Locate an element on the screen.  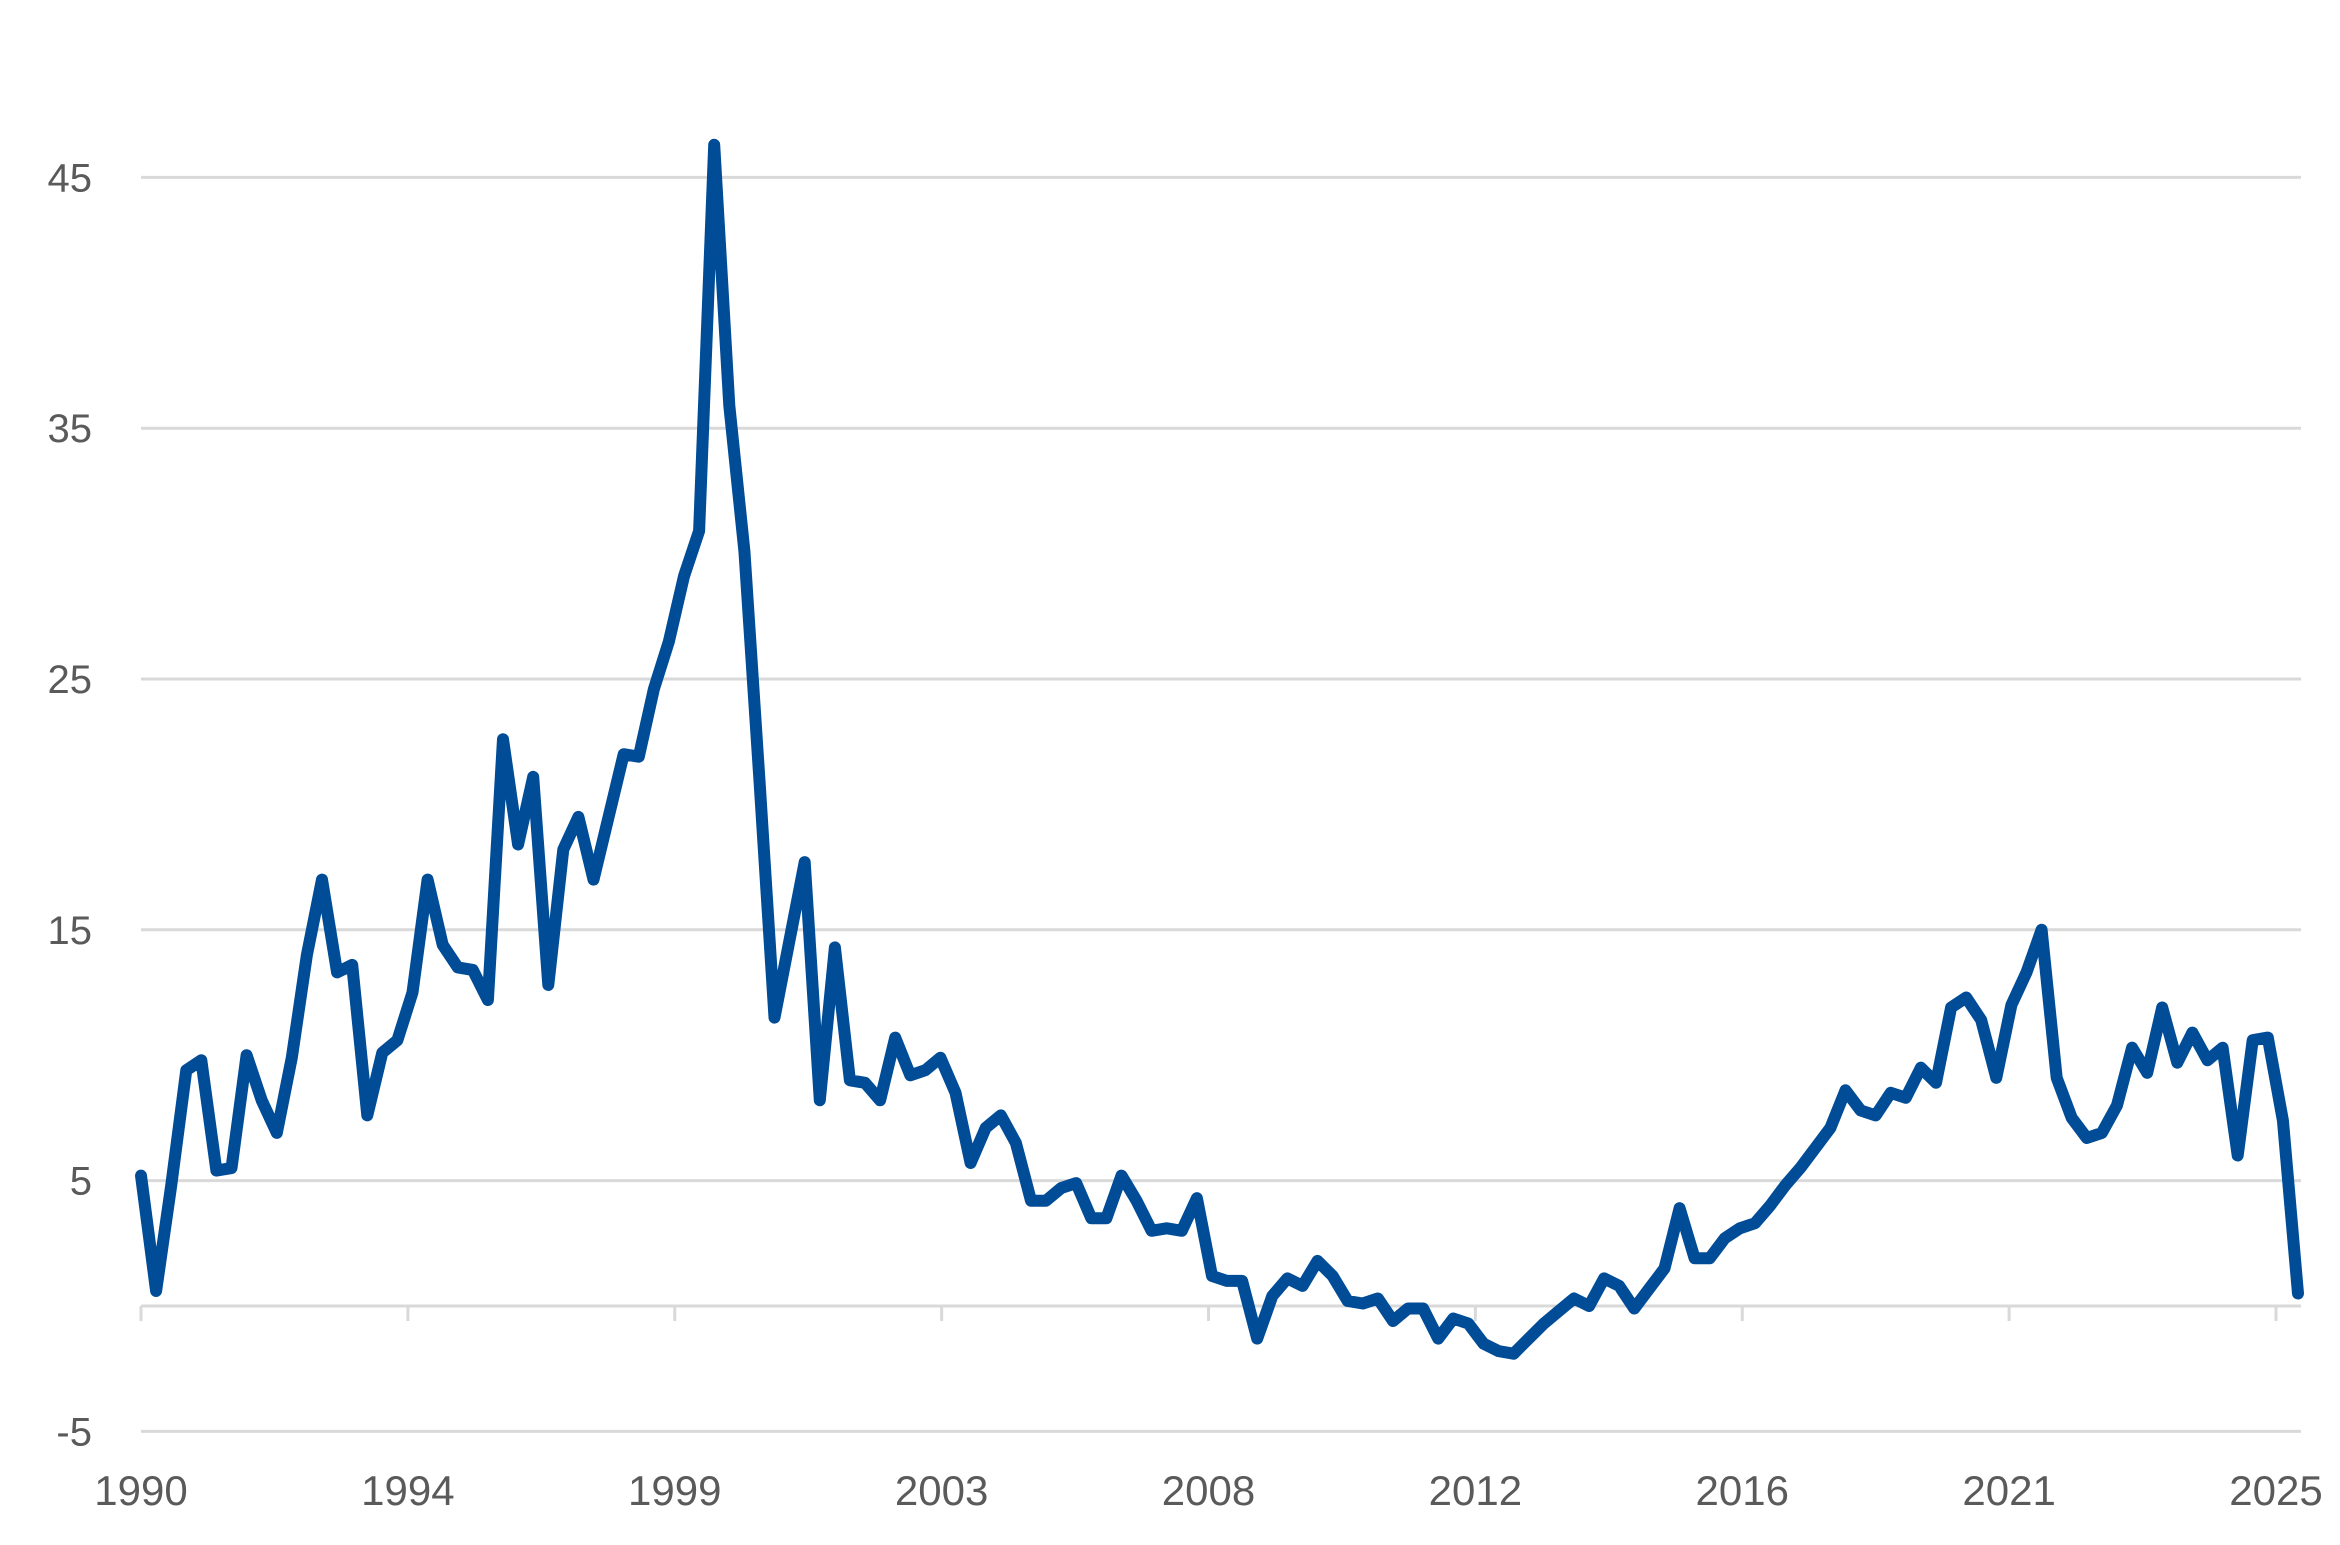
y-tick-label: 15 is located at coordinates (70, 931).